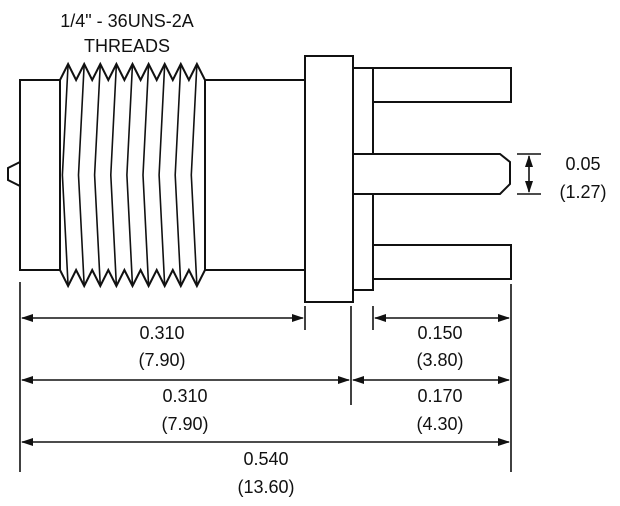 The width and height of the screenshot is (620, 506). What do you see at coordinates (439, 396) in the screenshot?
I see `dim-value-mount-face-to-pin-end: 0.170` at bounding box center [439, 396].